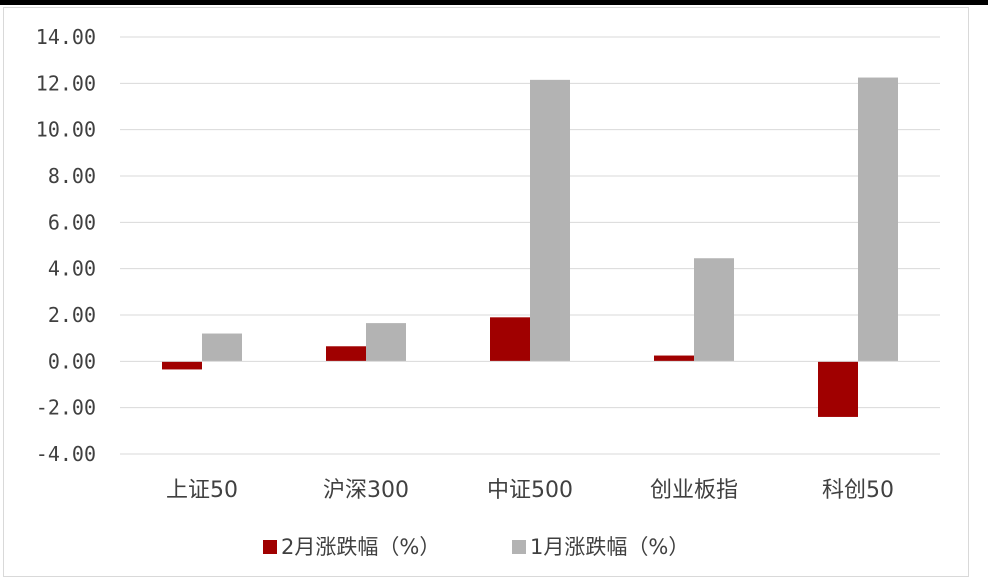  Describe the element at coordinates (72, 269) in the screenshot. I see `y-tick-label: 4.00` at that location.